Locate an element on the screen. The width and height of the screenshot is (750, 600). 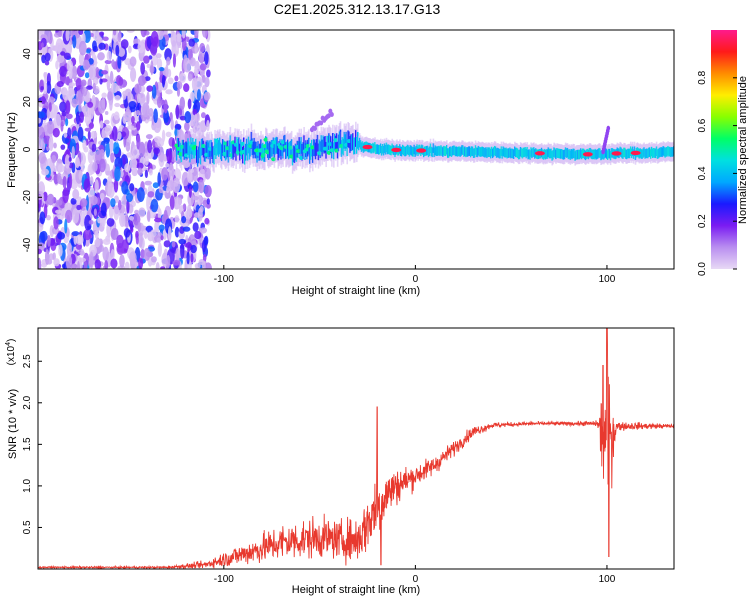
spectrogram-y-label: Frequency (Hz) is located at coordinates (12, 150).